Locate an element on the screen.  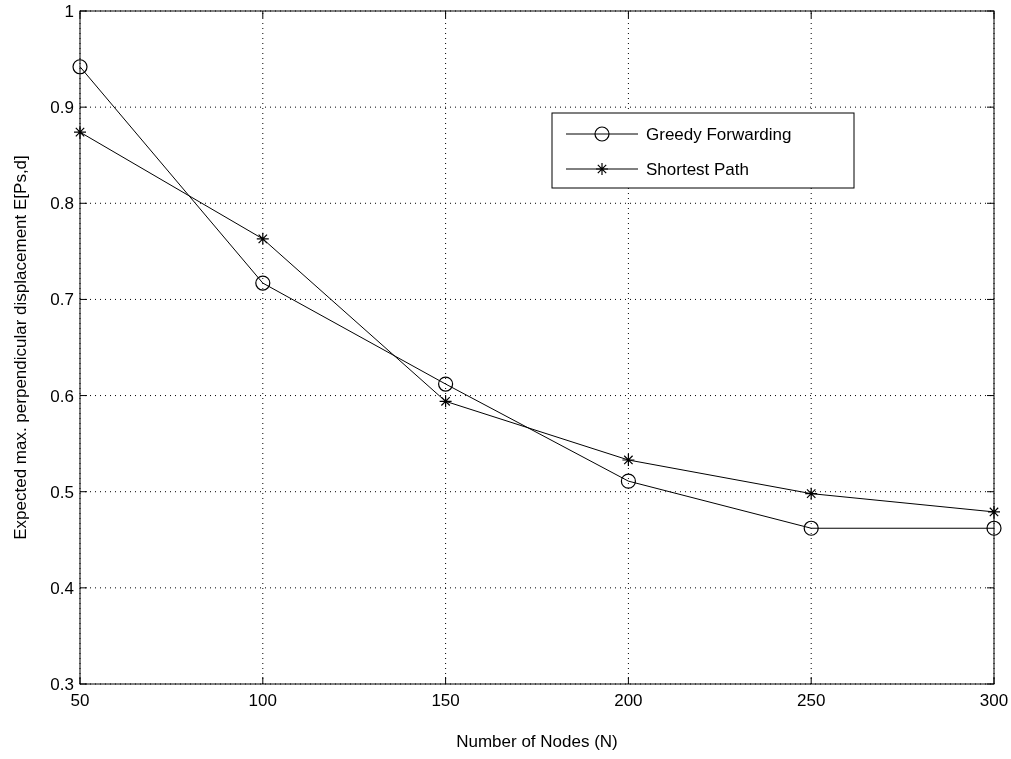
y-tick-label: 0.7 is located at coordinates (62, 300).